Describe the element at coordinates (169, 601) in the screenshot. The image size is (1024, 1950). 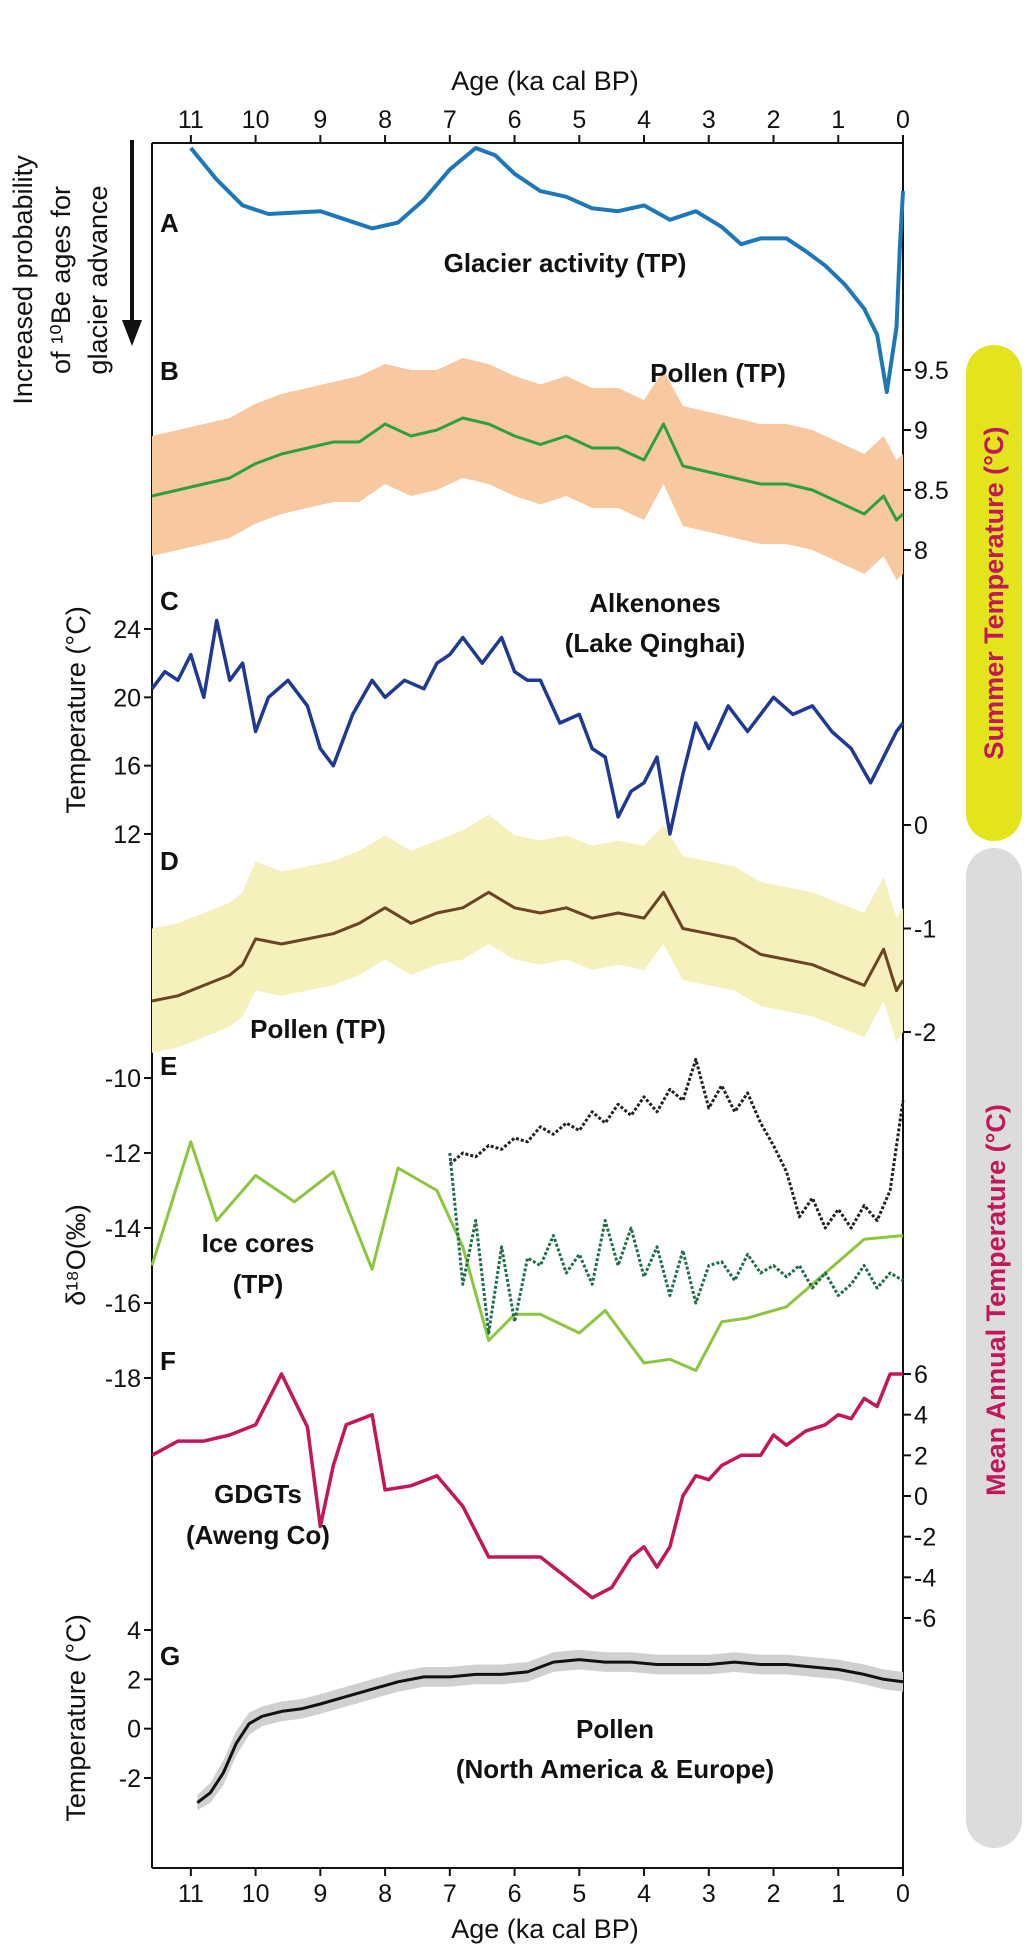
I see `panel-letter-c: C` at that location.